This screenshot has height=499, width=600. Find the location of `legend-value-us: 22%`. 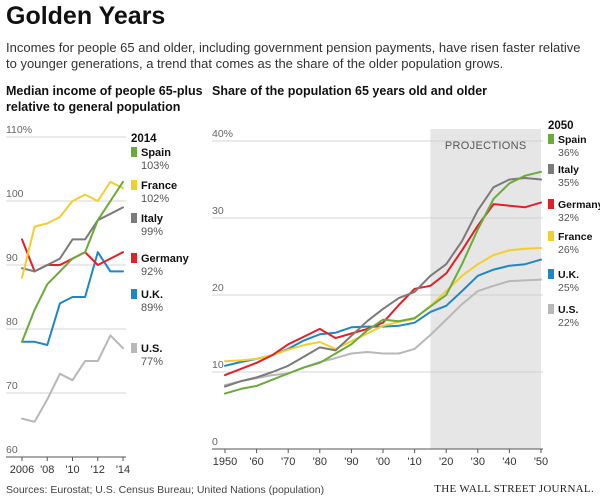

legend-value-us: 22% is located at coordinates (568, 323).